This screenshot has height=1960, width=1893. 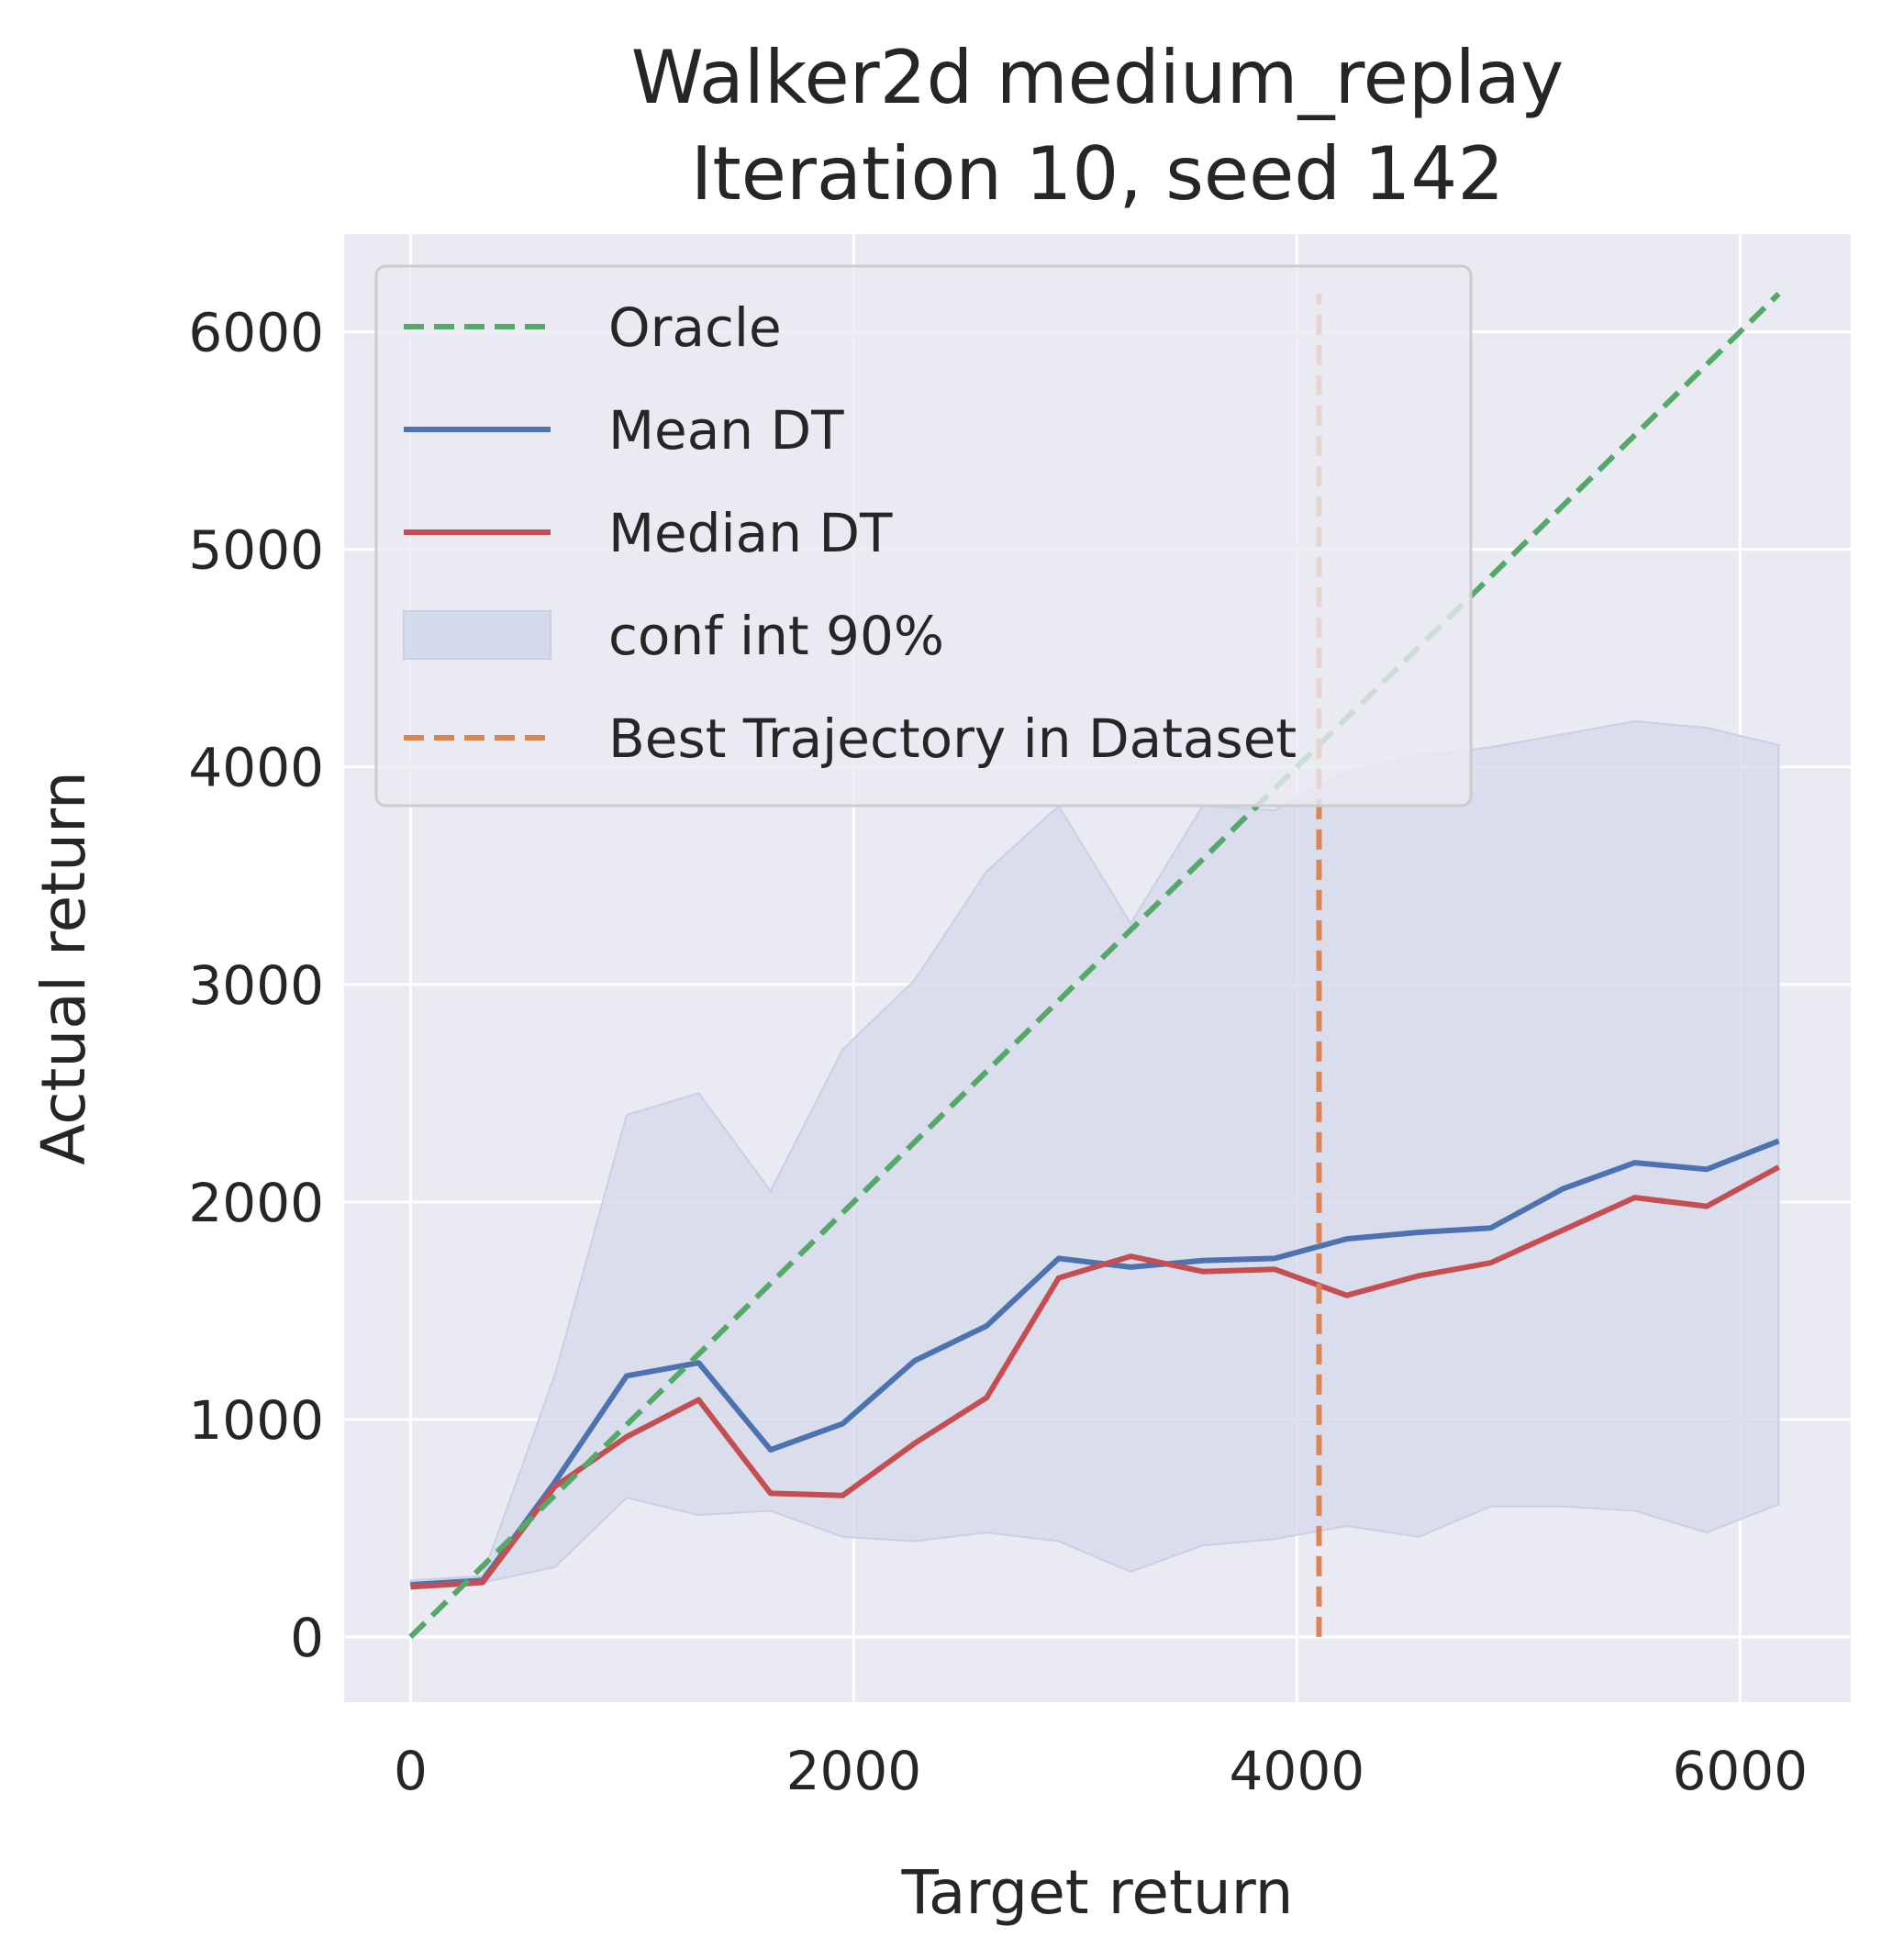 What do you see at coordinates (63, 968) in the screenshot?
I see `y-axis-label: Actual return` at bounding box center [63, 968].